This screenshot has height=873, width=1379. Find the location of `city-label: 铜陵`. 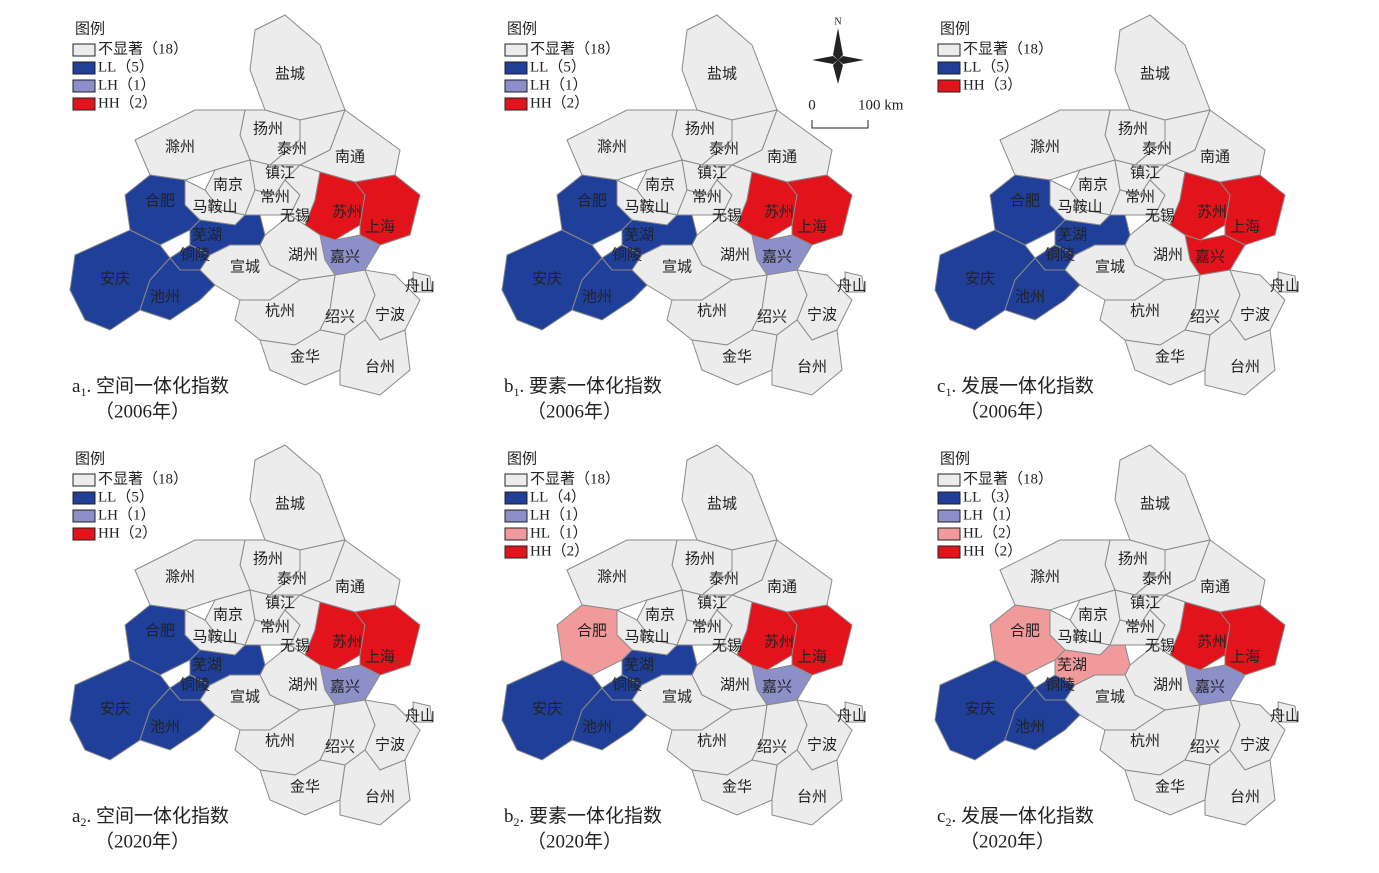

city-label: 铜陵 is located at coordinates (195, 254).